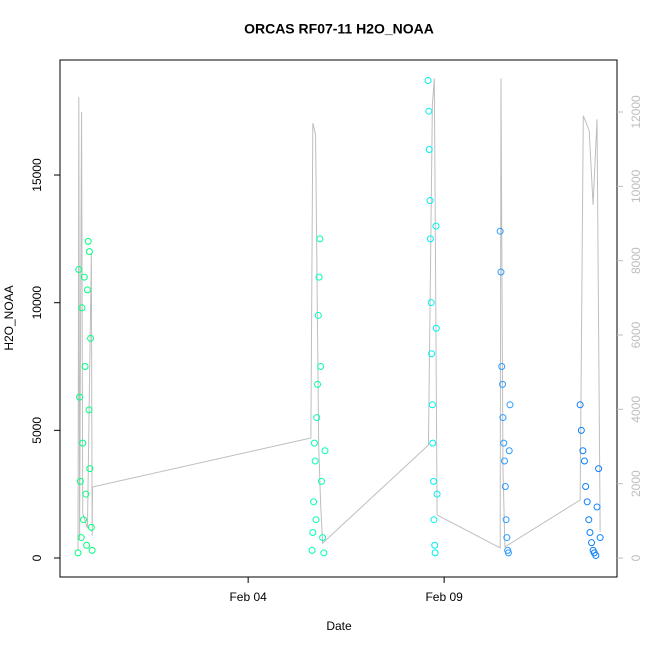 The height and width of the screenshot is (655, 650). Describe the element at coordinates (636, 334) in the screenshot. I see `y2-tick-label: 6000` at that location.